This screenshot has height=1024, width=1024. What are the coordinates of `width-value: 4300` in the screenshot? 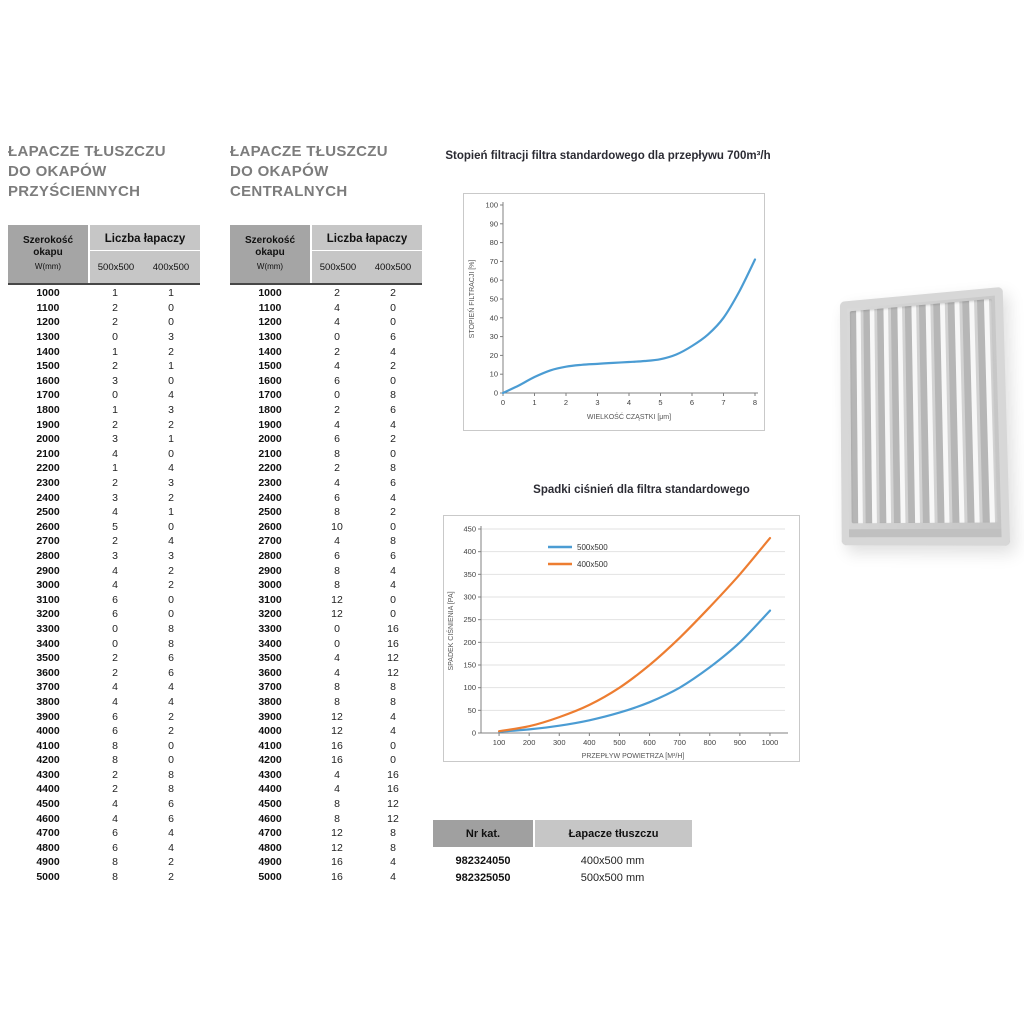 It's located at (48, 774).